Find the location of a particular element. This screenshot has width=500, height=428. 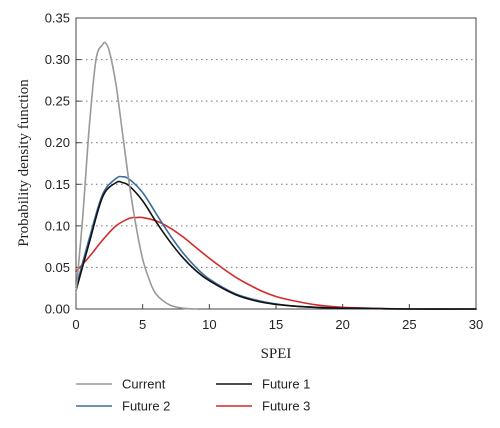

y-tick-label: 0.20 is located at coordinates (57, 142).